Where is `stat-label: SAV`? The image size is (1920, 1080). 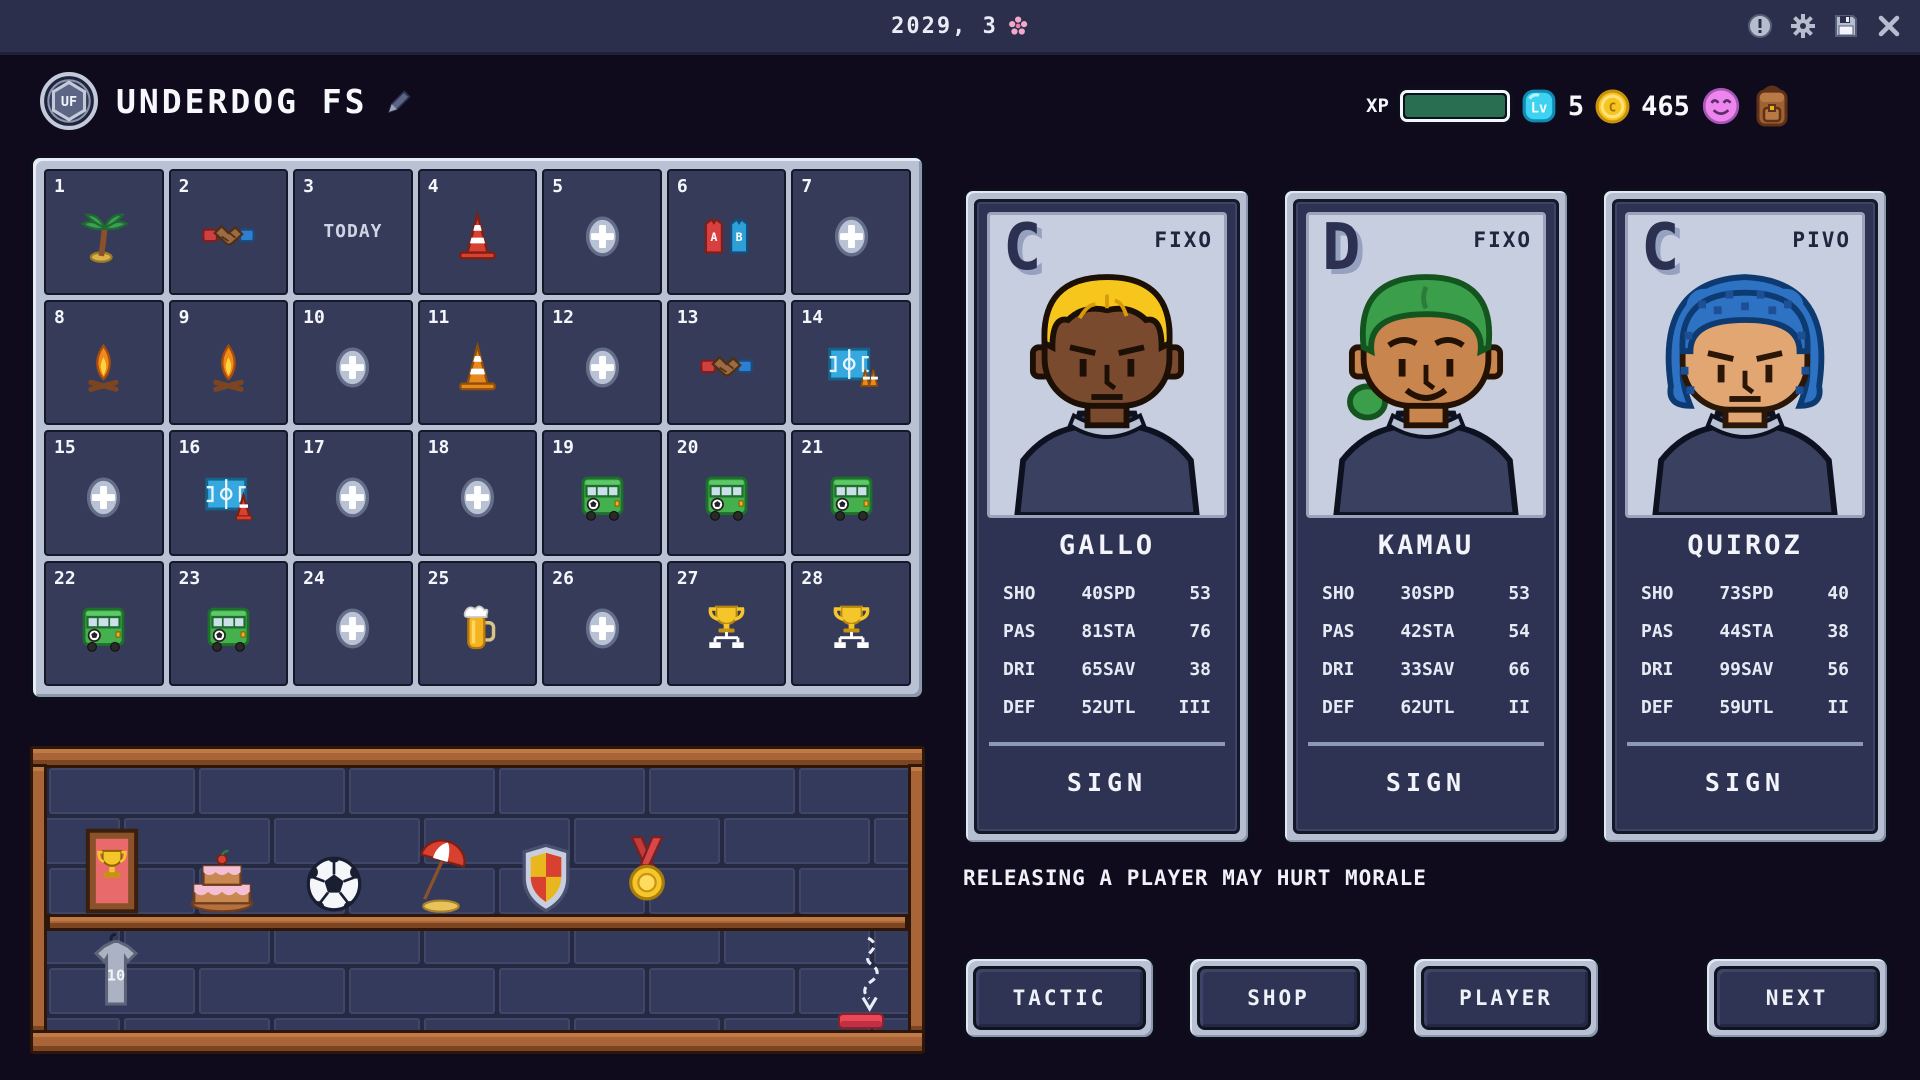 stat-label: SAV is located at coordinates (1119, 669).